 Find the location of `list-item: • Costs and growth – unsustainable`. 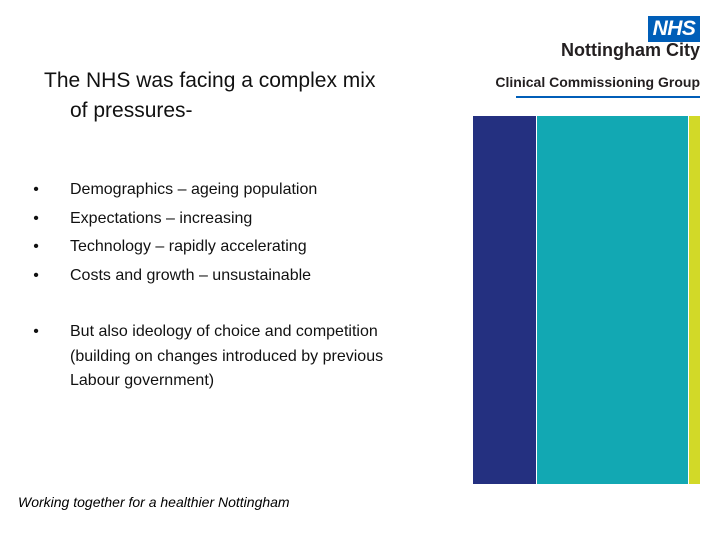

list-item: • Costs and growth – unsustainable is located at coordinates (240, 276).